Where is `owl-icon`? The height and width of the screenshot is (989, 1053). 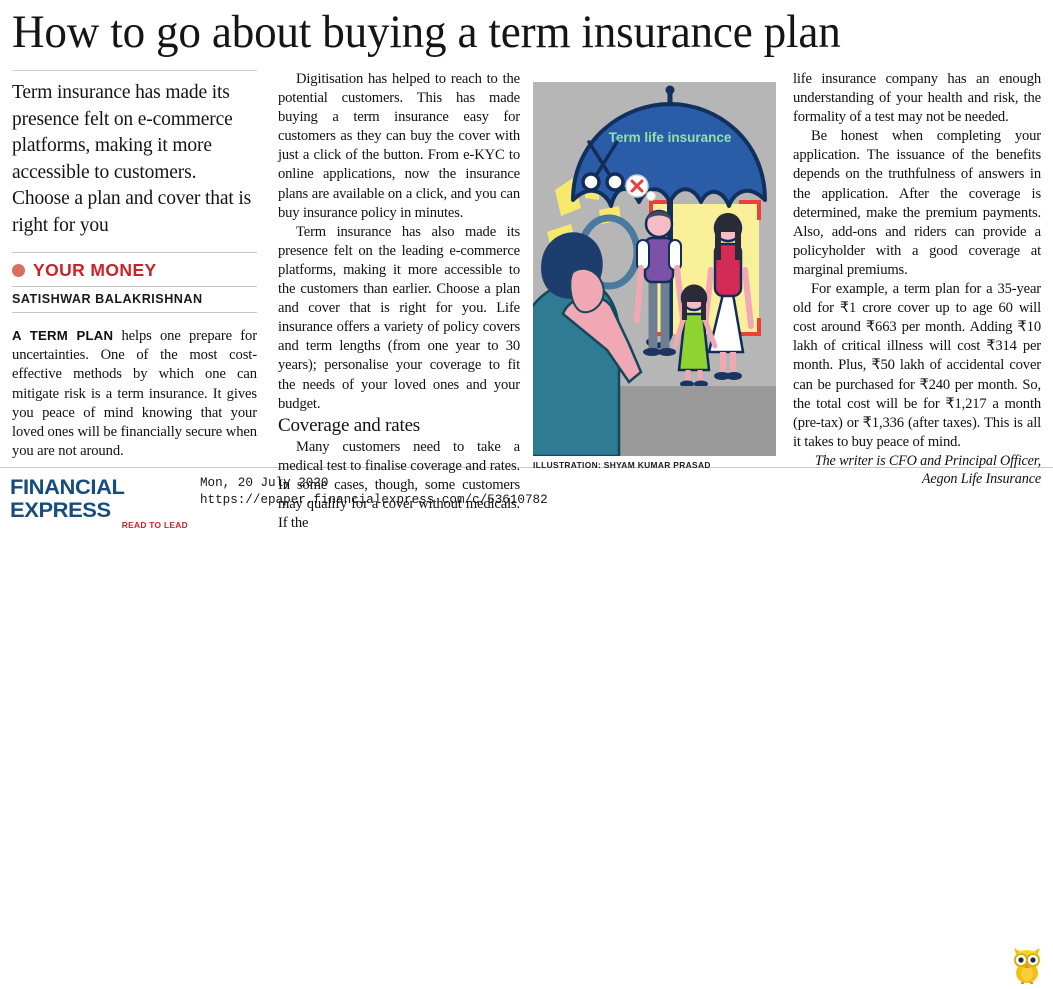
owl-icon is located at coordinates (1027, 965).